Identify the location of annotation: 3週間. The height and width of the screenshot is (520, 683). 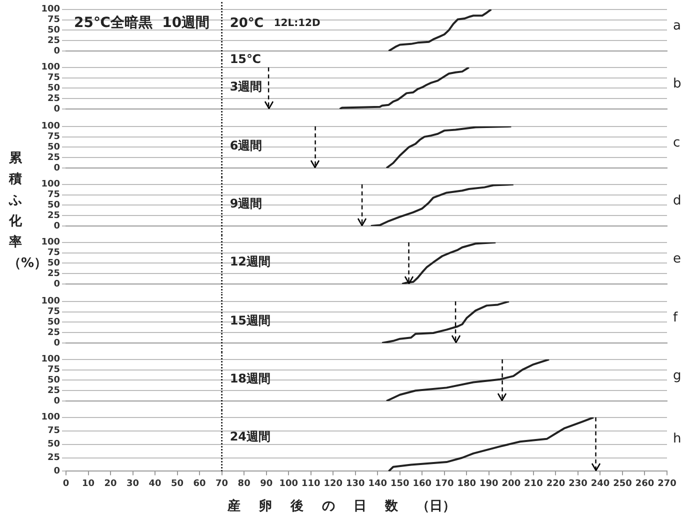
(246, 87).